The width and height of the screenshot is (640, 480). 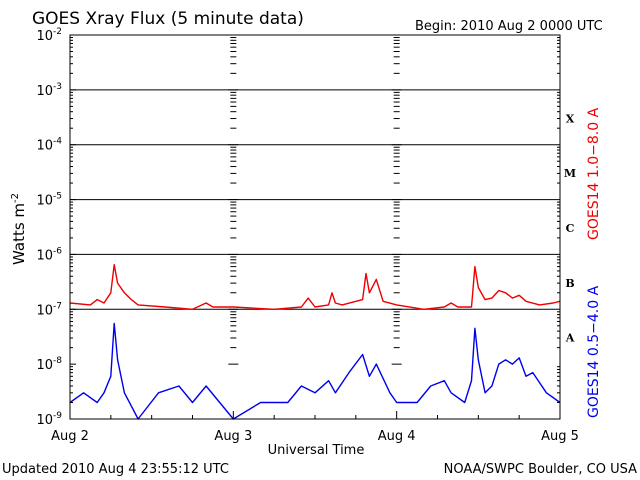 What do you see at coordinates (49, 364) in the screenshot?
I see `y-tick-label: 10⁻⁸` at bounding box center [49, 364].